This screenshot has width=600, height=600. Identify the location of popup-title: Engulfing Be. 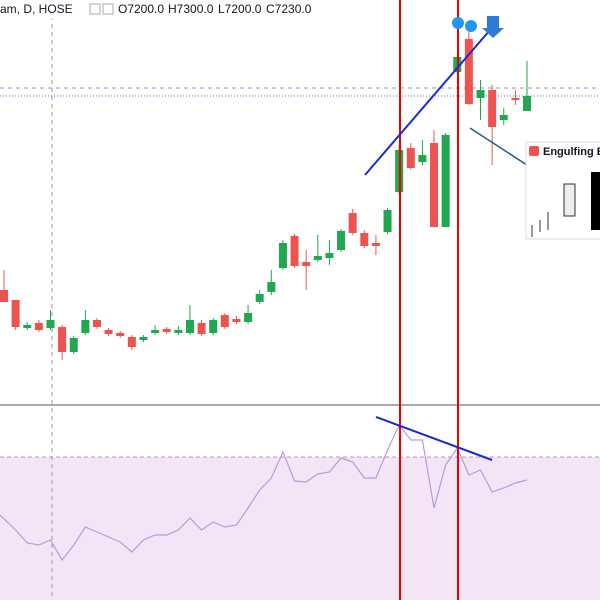
(571, 152).